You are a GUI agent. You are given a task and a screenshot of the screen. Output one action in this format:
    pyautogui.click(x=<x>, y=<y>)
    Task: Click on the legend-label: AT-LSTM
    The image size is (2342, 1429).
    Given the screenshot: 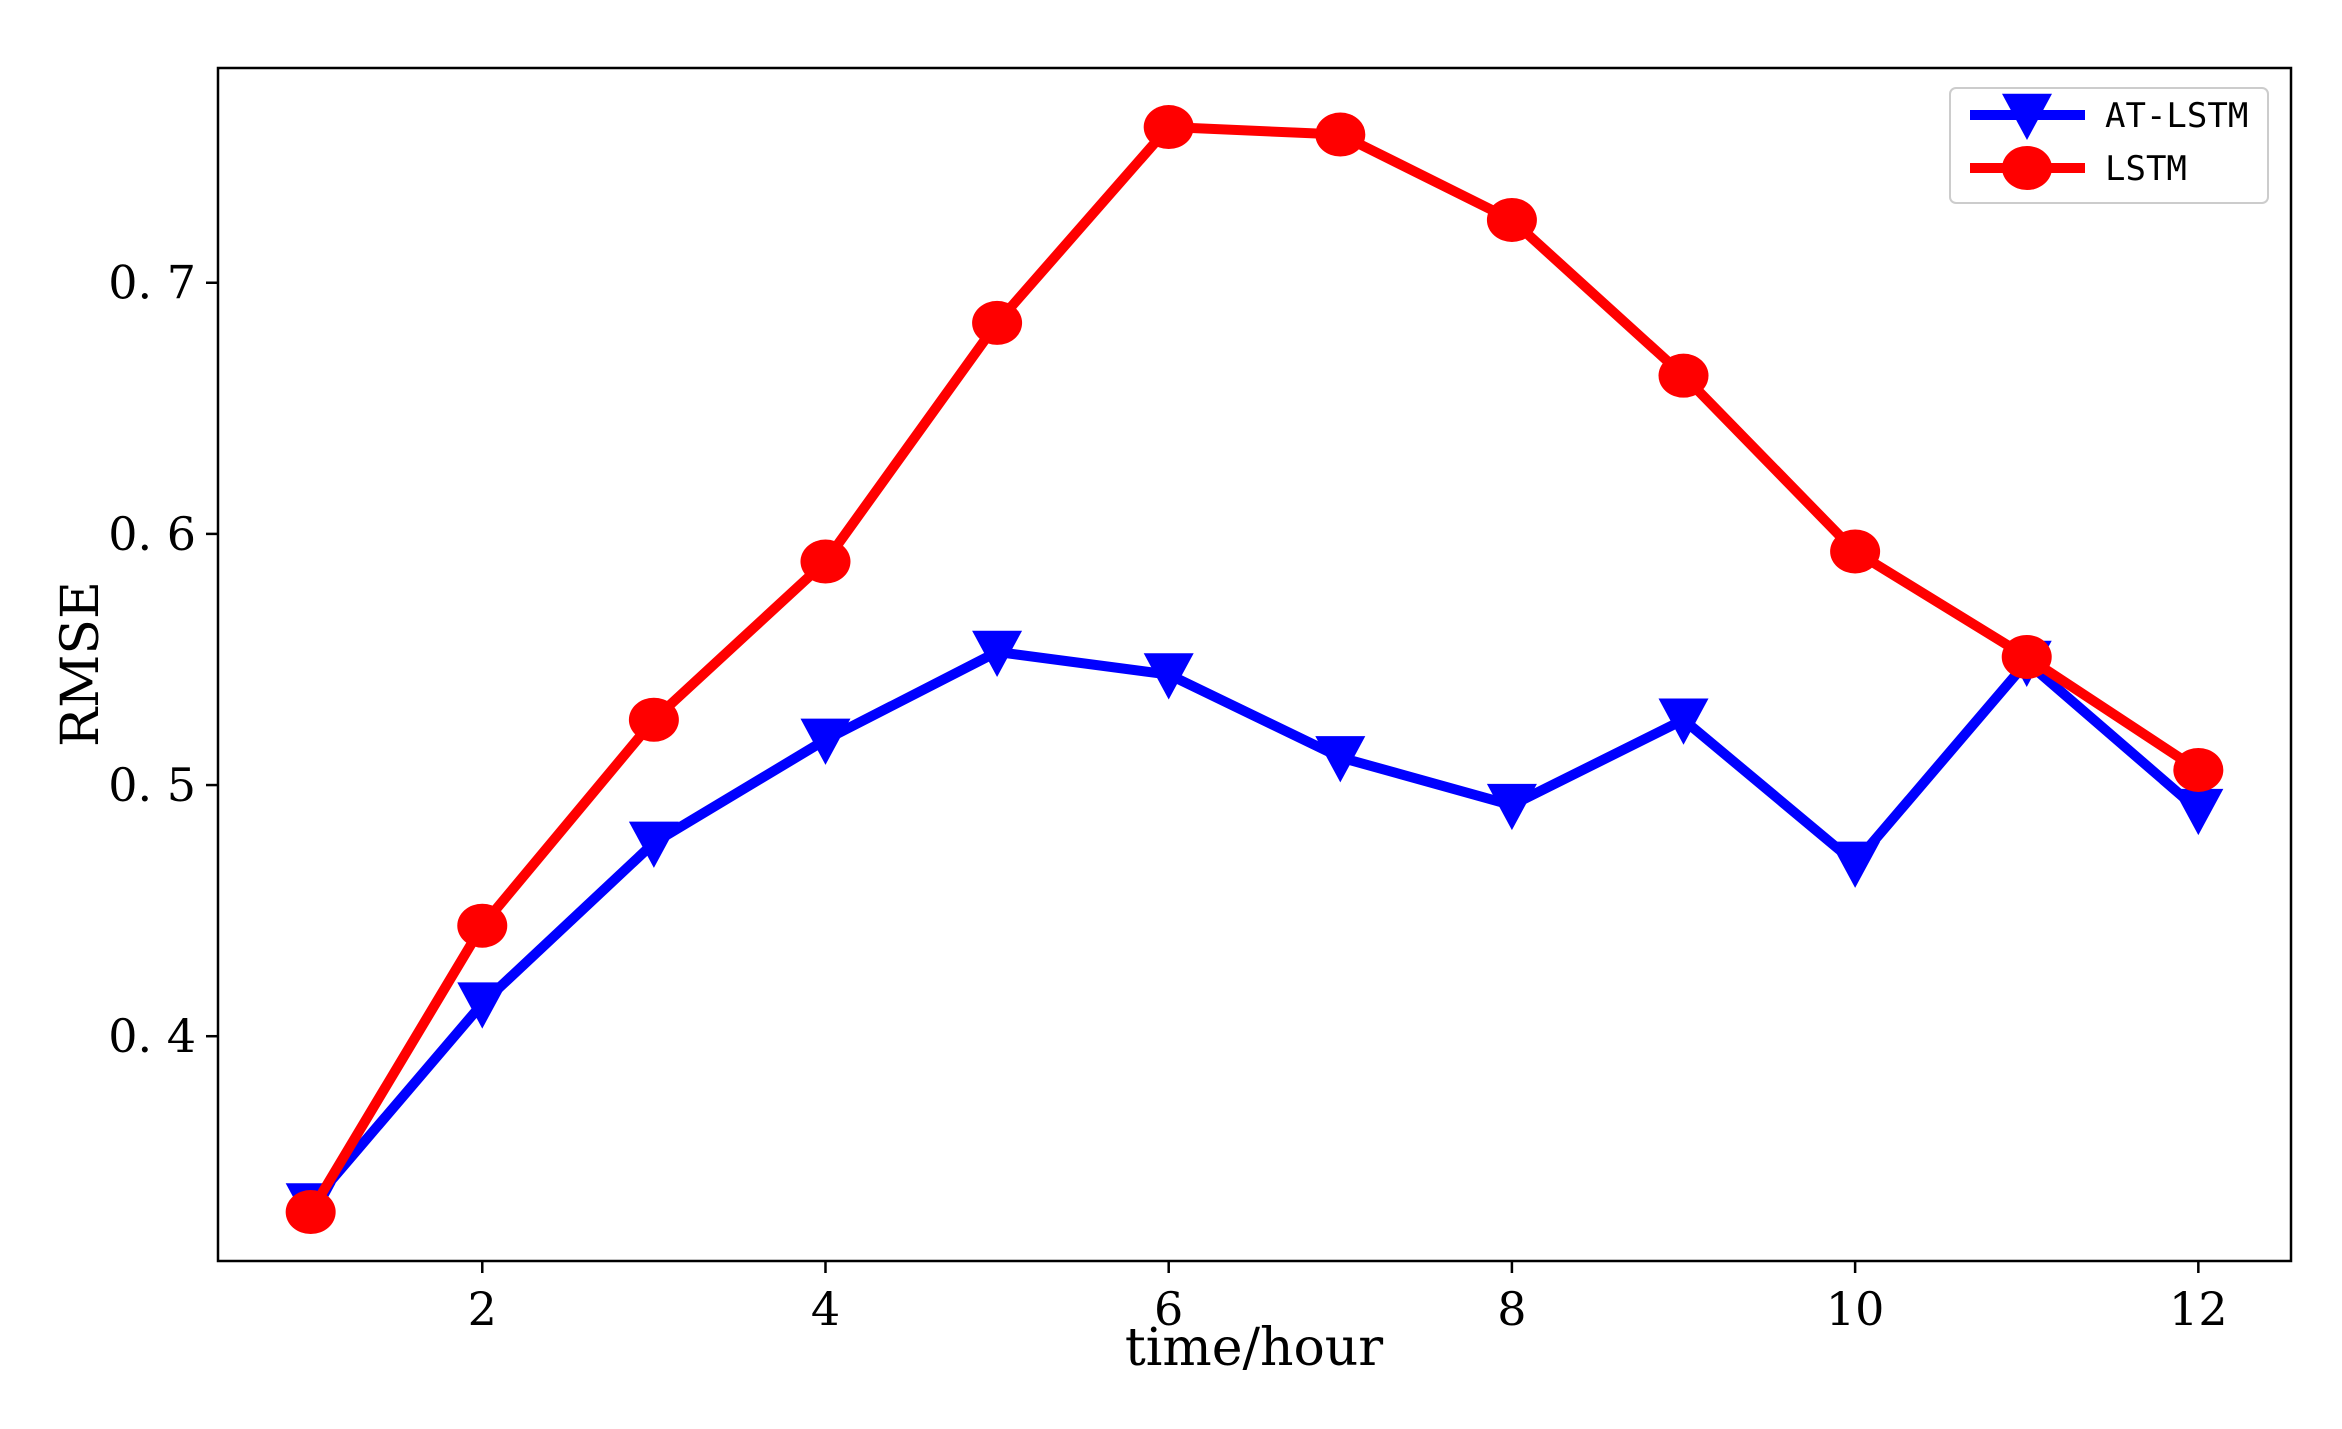 What is the action you would take?
    pyautogui.click(x=2176, y=116)
    